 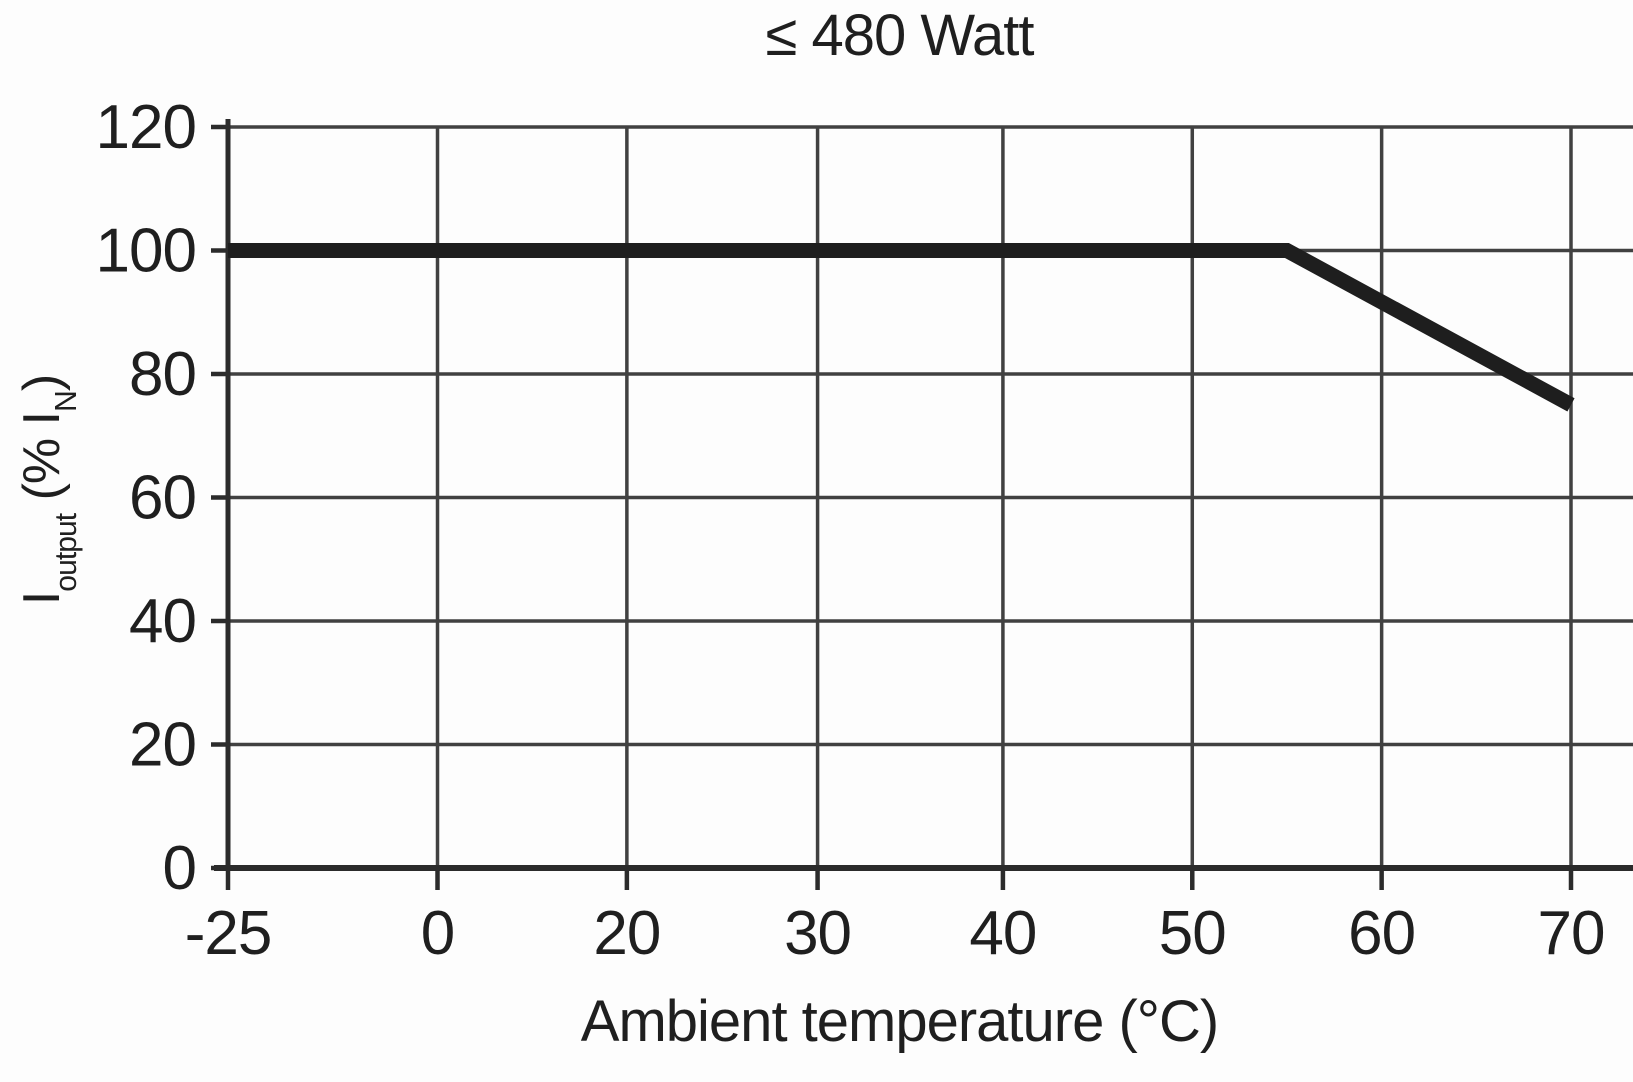 I want to click on x-axis-label: Ambient temperature (°C), so click(x=899, y=1021).